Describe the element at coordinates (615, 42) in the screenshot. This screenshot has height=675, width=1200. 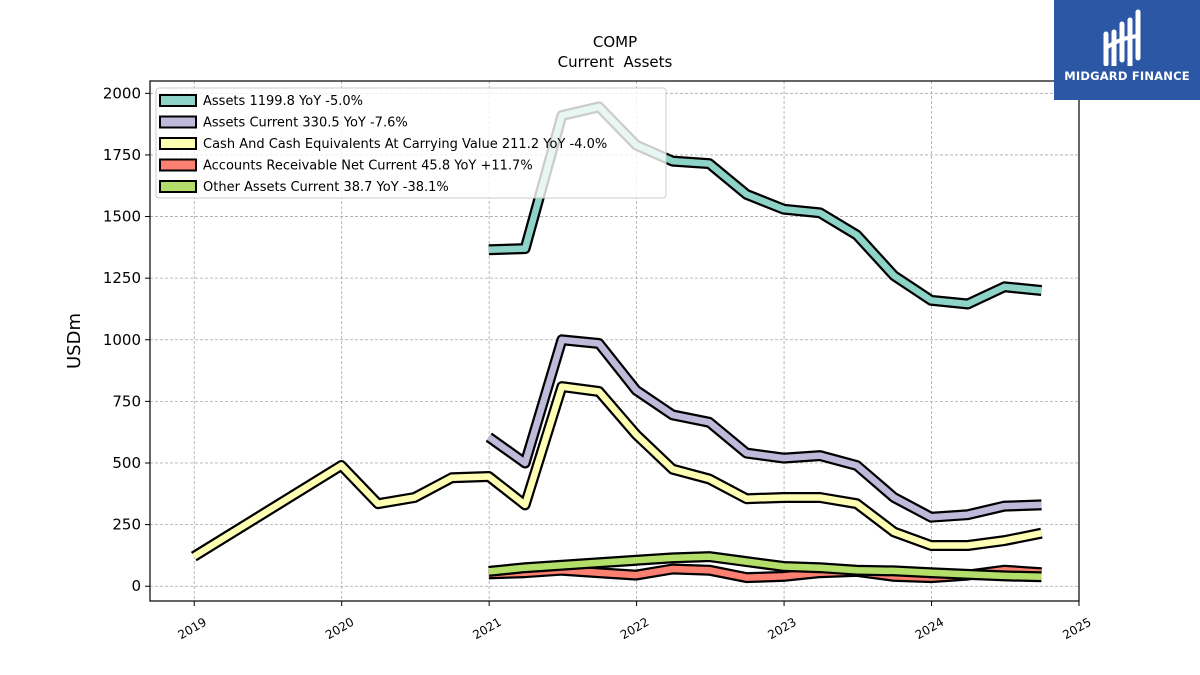
I see `chart-title: COMP` at that location.